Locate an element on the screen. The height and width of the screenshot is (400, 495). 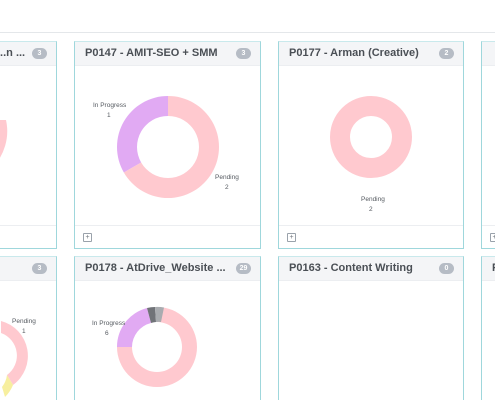
task-count-badge: 29 is located at coordinates (243, 268).